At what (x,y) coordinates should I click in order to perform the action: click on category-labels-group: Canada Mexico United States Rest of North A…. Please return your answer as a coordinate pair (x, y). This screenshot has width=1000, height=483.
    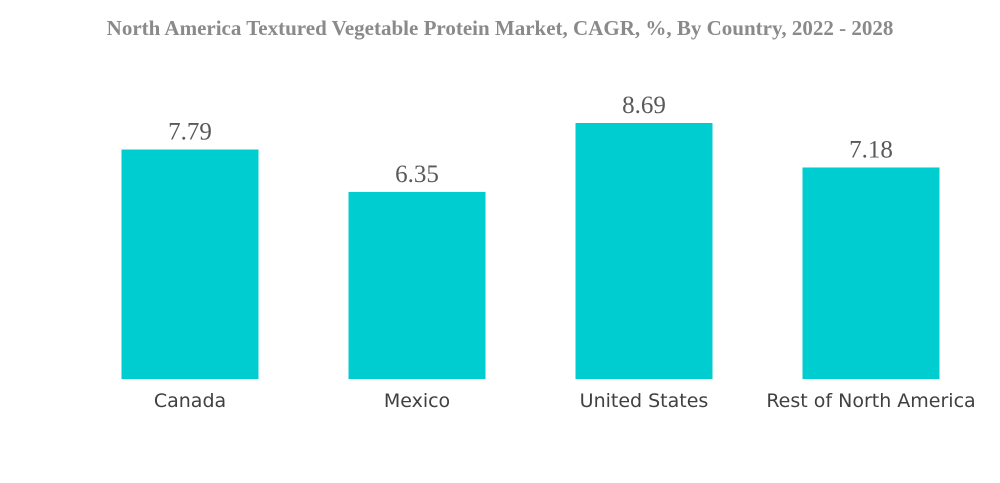
    Looking at the image, I should click on (565, 401).